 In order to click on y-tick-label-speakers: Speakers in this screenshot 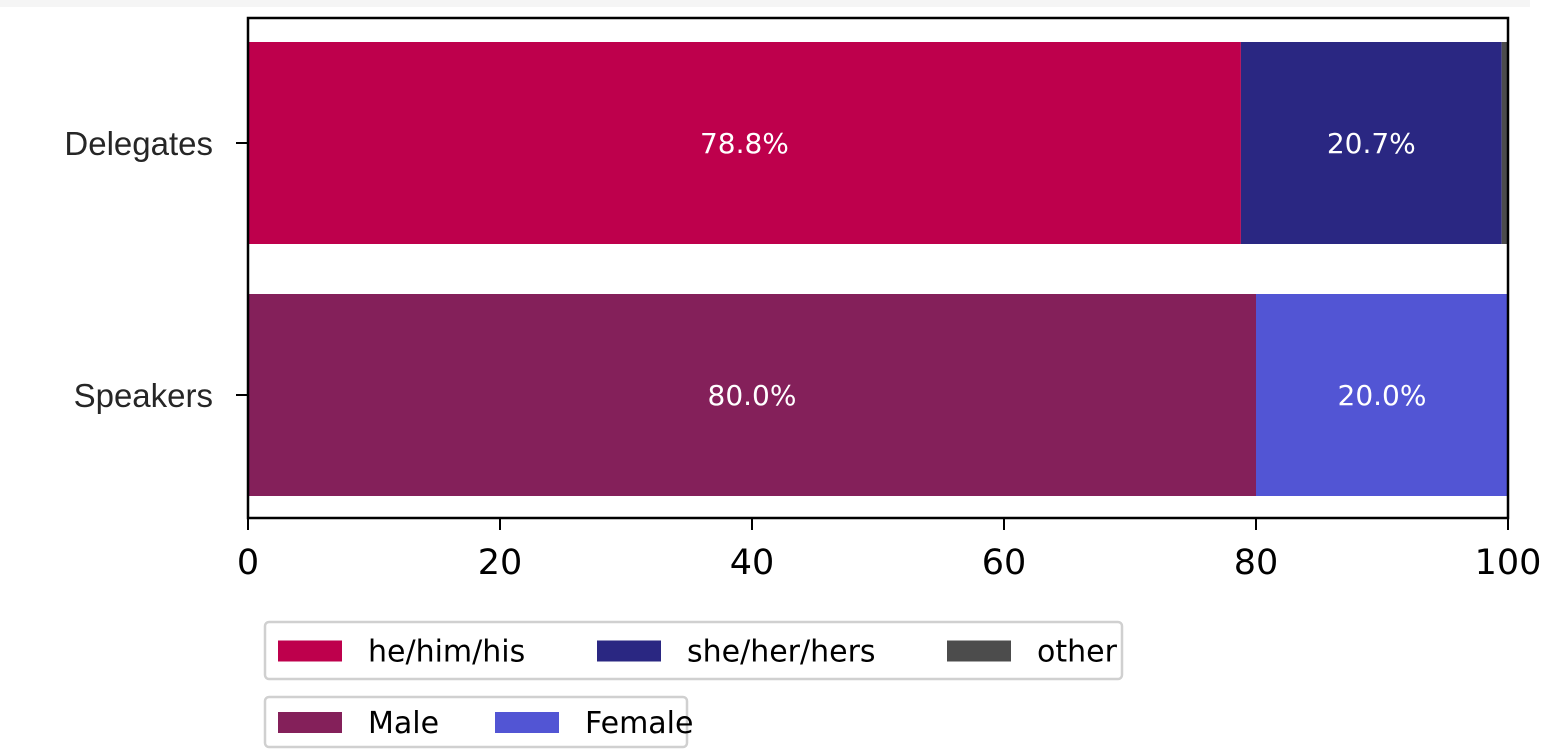, I will do `click(143, 395)`.